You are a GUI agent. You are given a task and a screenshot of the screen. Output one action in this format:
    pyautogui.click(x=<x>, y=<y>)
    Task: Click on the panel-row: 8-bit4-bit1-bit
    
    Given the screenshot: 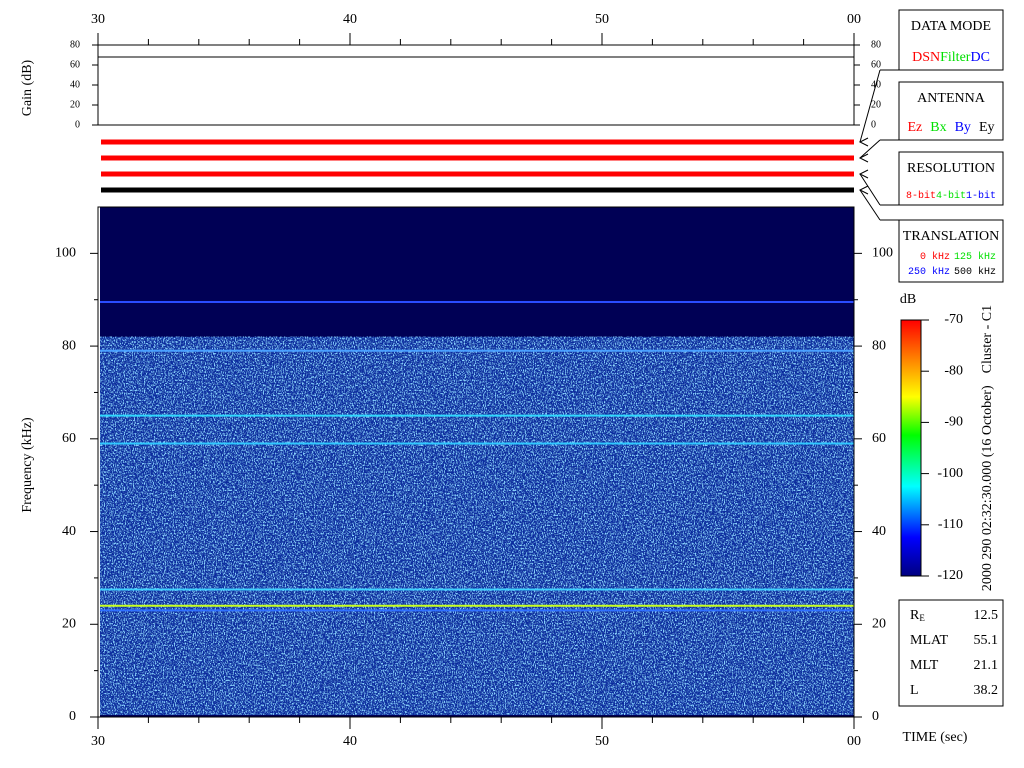 What is the action you would take?
    pyautogui.click(x=951, y=196)
    